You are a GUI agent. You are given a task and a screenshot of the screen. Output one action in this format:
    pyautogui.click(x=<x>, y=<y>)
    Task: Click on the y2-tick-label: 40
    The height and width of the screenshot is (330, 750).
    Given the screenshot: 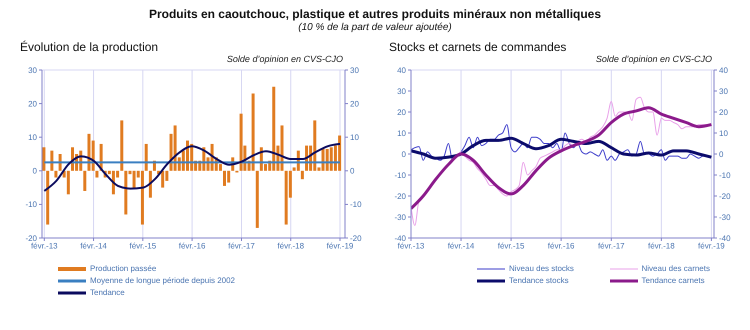 What is the action you would take?
    pyautogui.click(x=723, y=70)
    